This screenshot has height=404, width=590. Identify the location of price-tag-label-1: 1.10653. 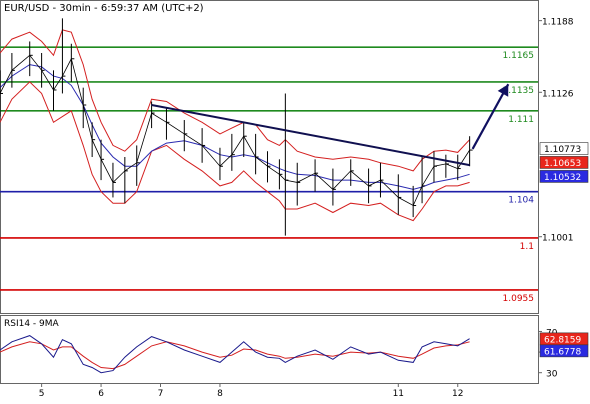
(562, 164).